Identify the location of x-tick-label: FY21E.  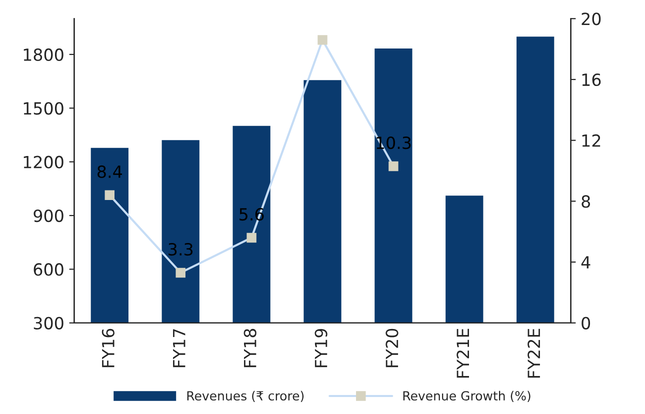
(462, 353).